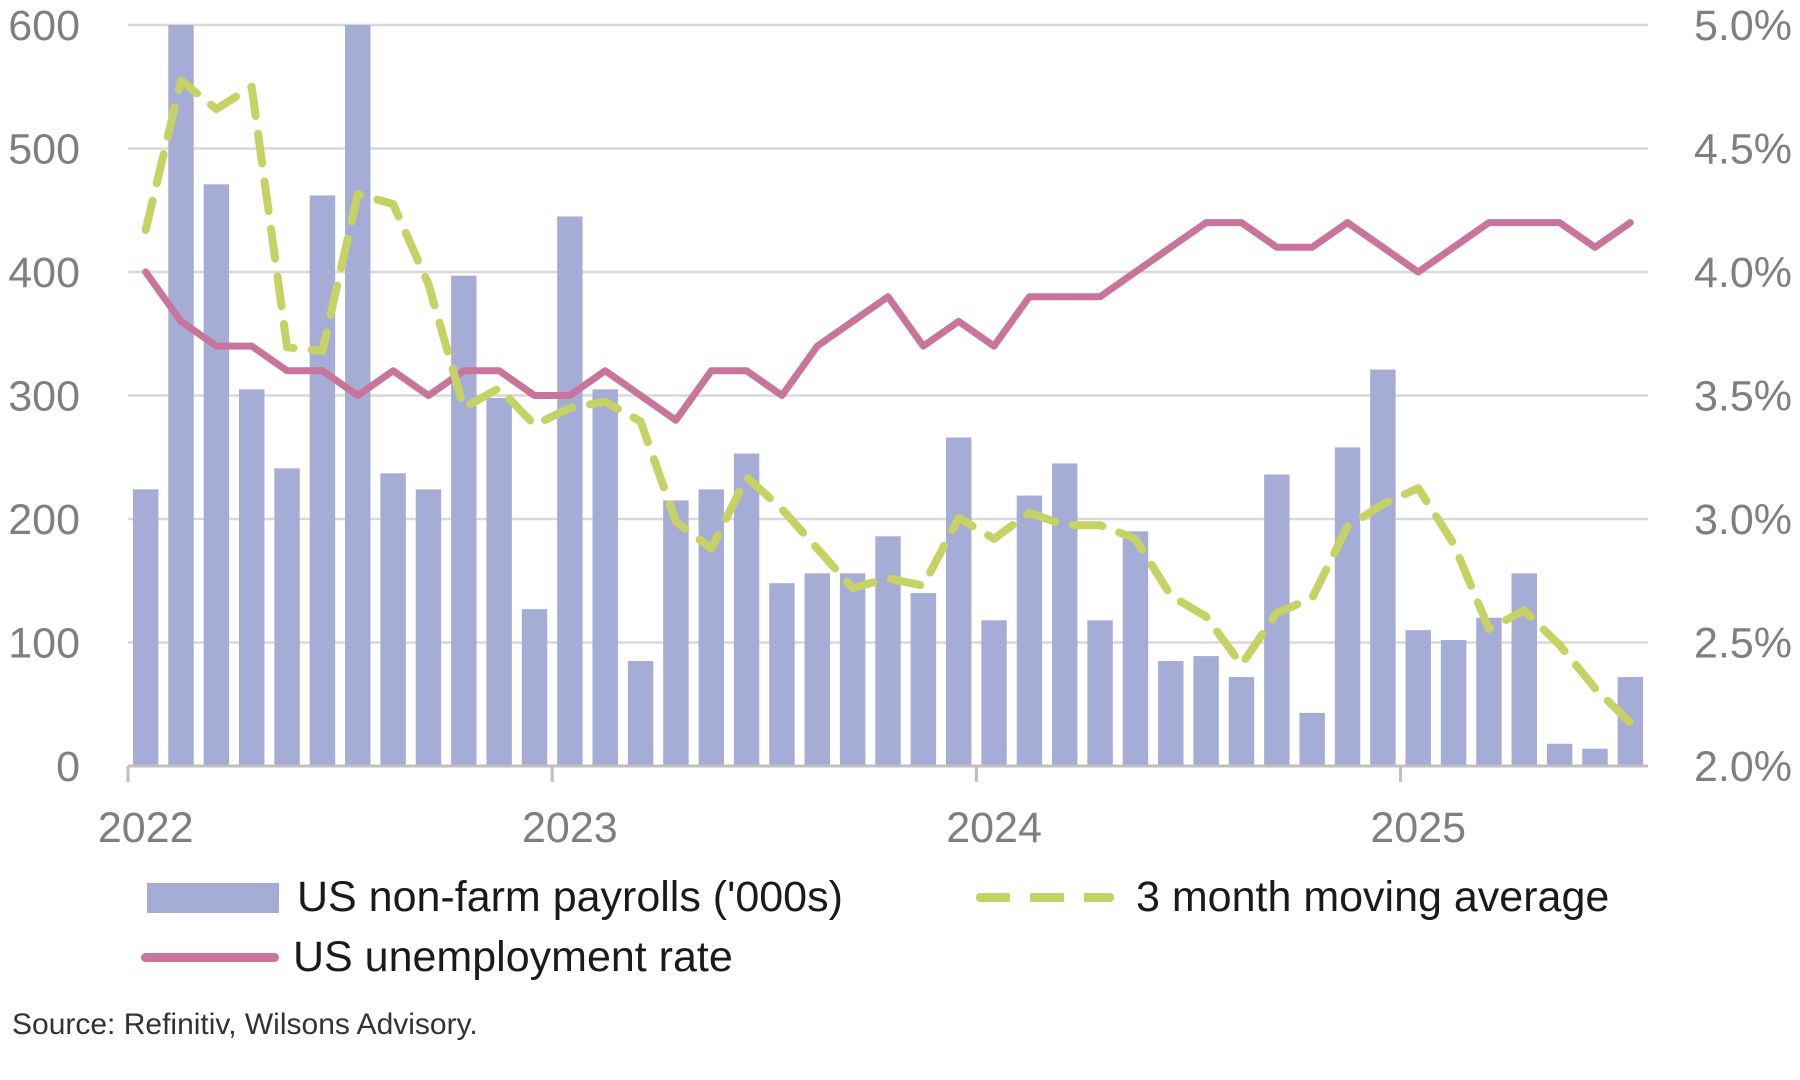 Image resolution: width=1800 pixels, height=1080 pixels. What do you see at coordinates (44, 26) in the screenshot?
I see `left-axis-tick-label: 600` at bounding box center [44, 26].